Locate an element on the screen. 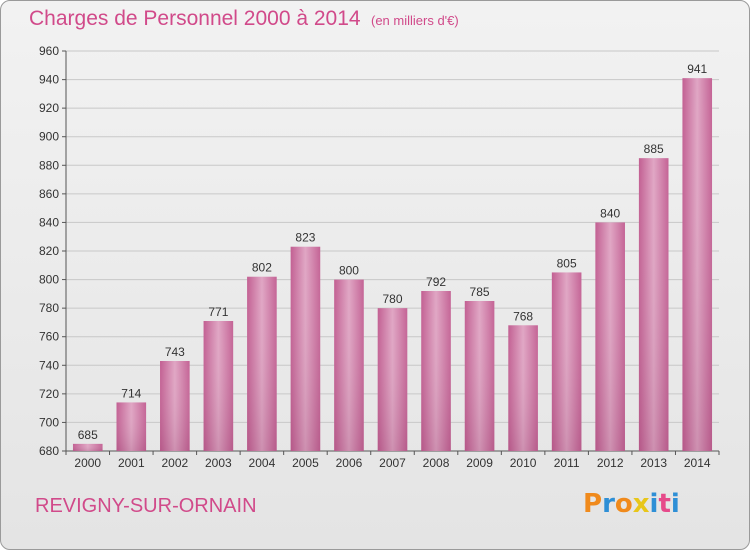 The image size is (750, 550). y-tick-label: 880 is located at coordinates (49, 165).